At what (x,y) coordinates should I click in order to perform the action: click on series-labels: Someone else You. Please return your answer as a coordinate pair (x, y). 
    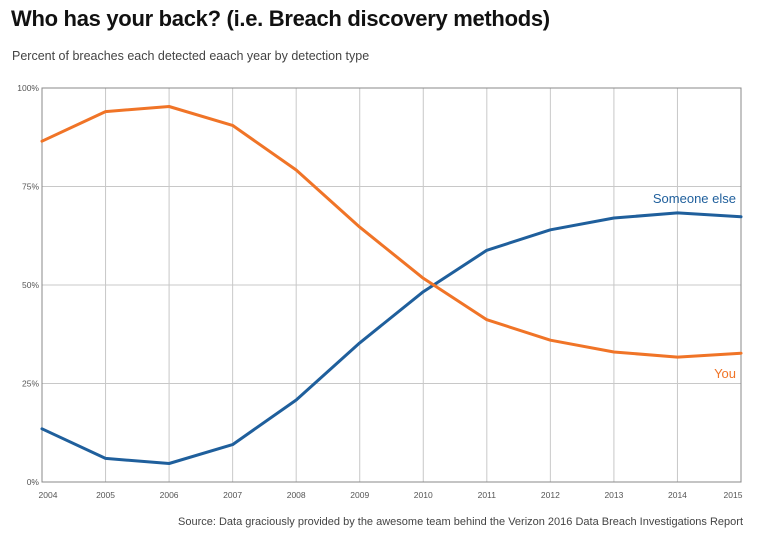
    Looking at the image, I should click on (694, 286).